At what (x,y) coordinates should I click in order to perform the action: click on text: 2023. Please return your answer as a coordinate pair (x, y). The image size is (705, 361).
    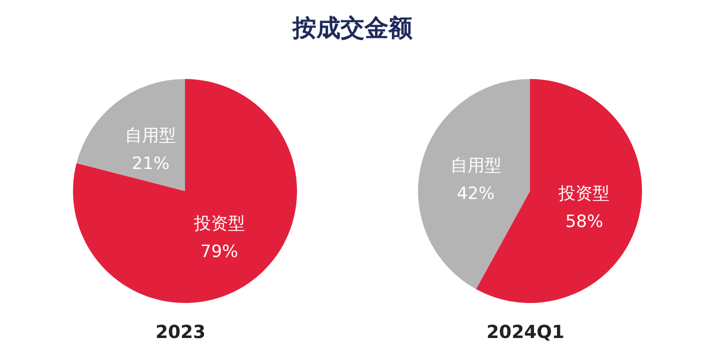
    Looking at the image, I should click on (180, 332).